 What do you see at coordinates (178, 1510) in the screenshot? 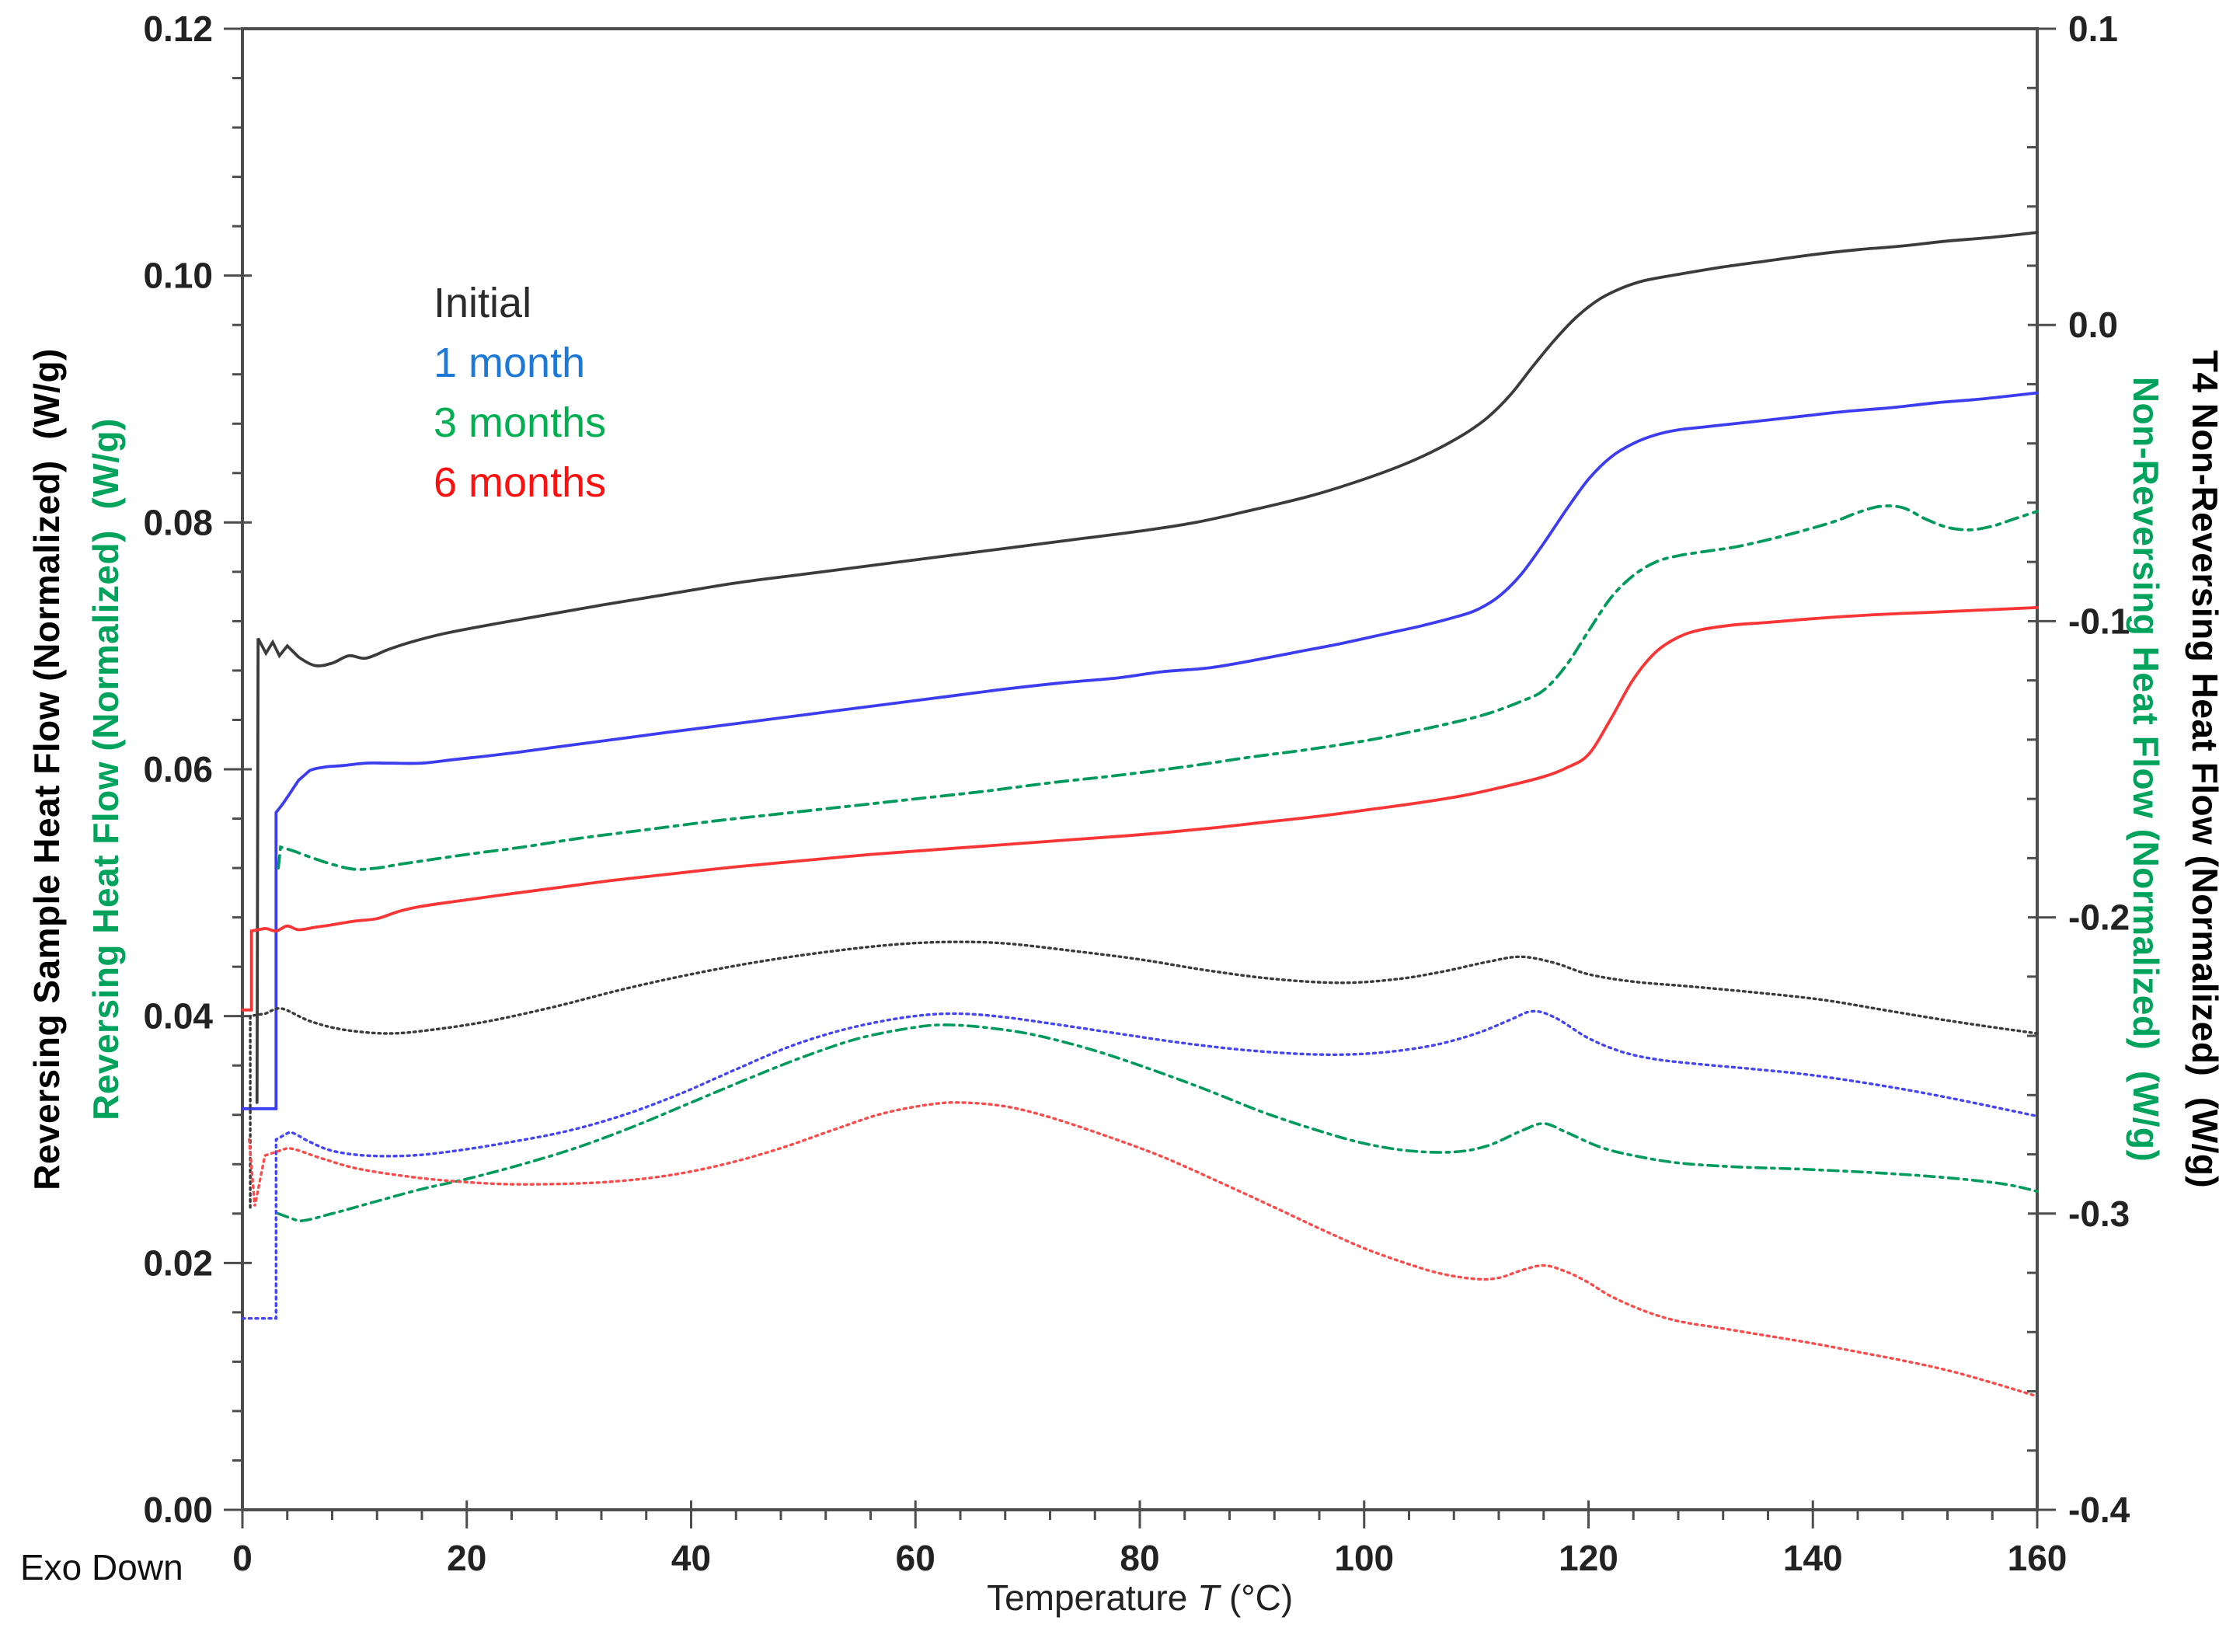
I see `left-tick-label: 0.00` at bounding box center [178, 1510].